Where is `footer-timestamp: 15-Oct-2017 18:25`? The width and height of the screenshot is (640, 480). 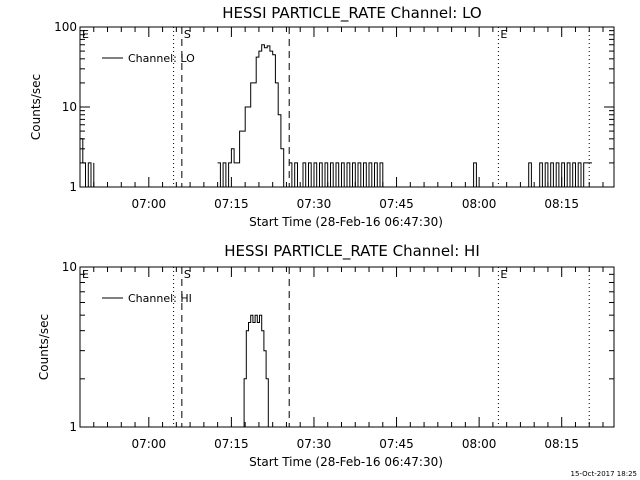 footer-timestamp: 15-Oct-2017 18:25 is located at coordinates (604, 474).